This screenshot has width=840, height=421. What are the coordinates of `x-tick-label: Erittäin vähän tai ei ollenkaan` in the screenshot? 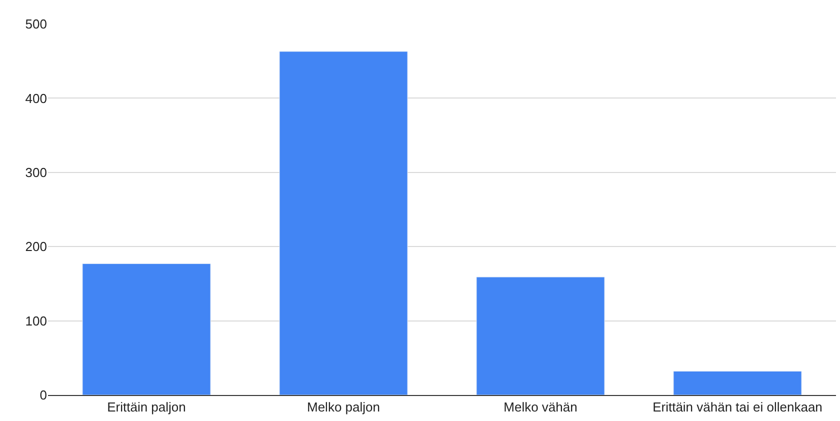 It's located at (737, 407).